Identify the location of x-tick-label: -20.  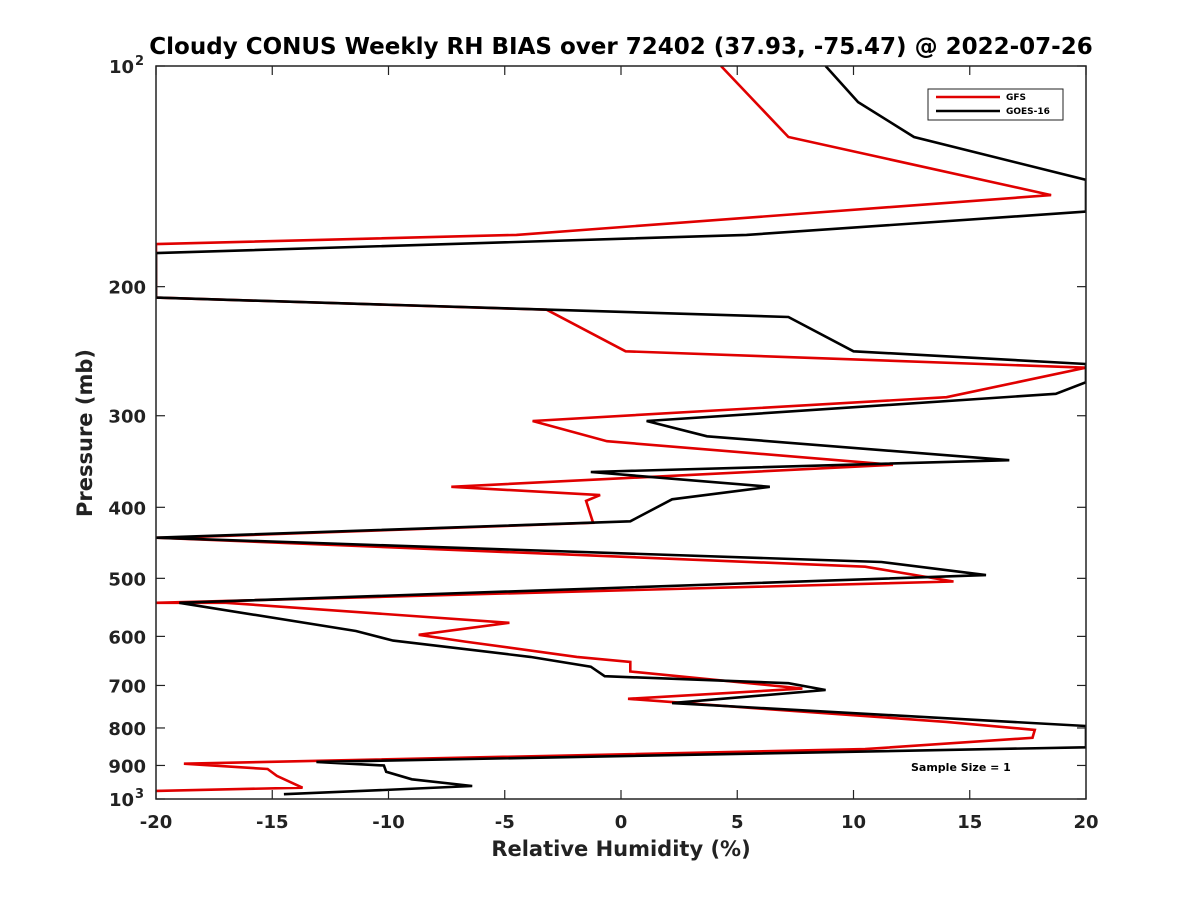
(156, 822).